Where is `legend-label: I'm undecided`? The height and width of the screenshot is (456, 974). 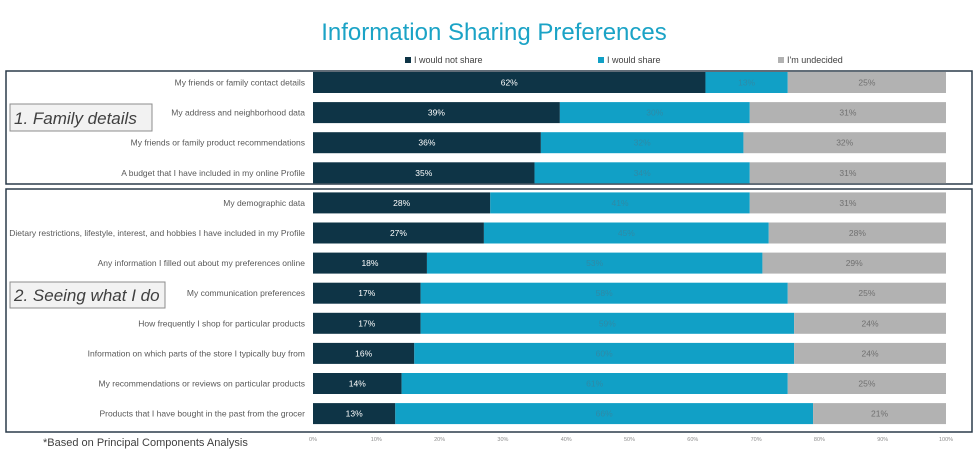 legend-label: I'm undecided is located at coordinates (815, 60).